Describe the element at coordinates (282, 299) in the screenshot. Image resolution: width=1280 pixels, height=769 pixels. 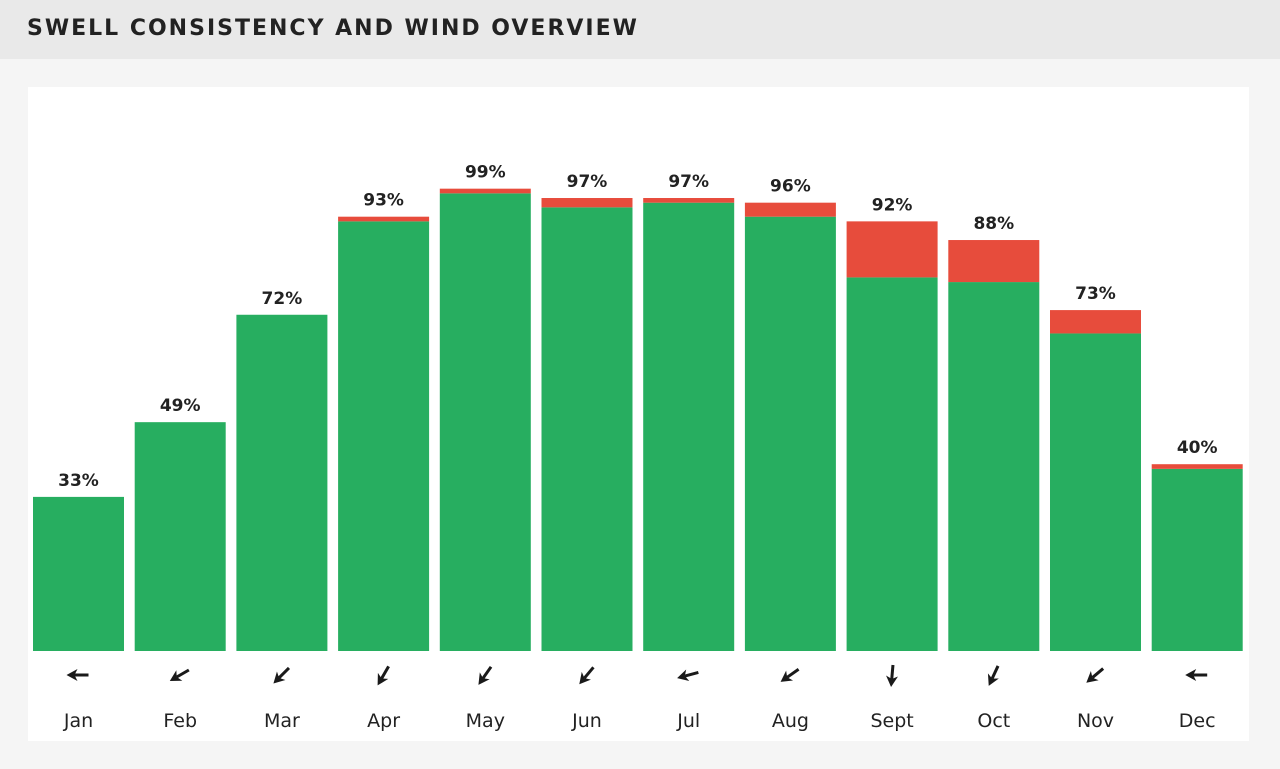
I see `data-label: 72%` at that location.